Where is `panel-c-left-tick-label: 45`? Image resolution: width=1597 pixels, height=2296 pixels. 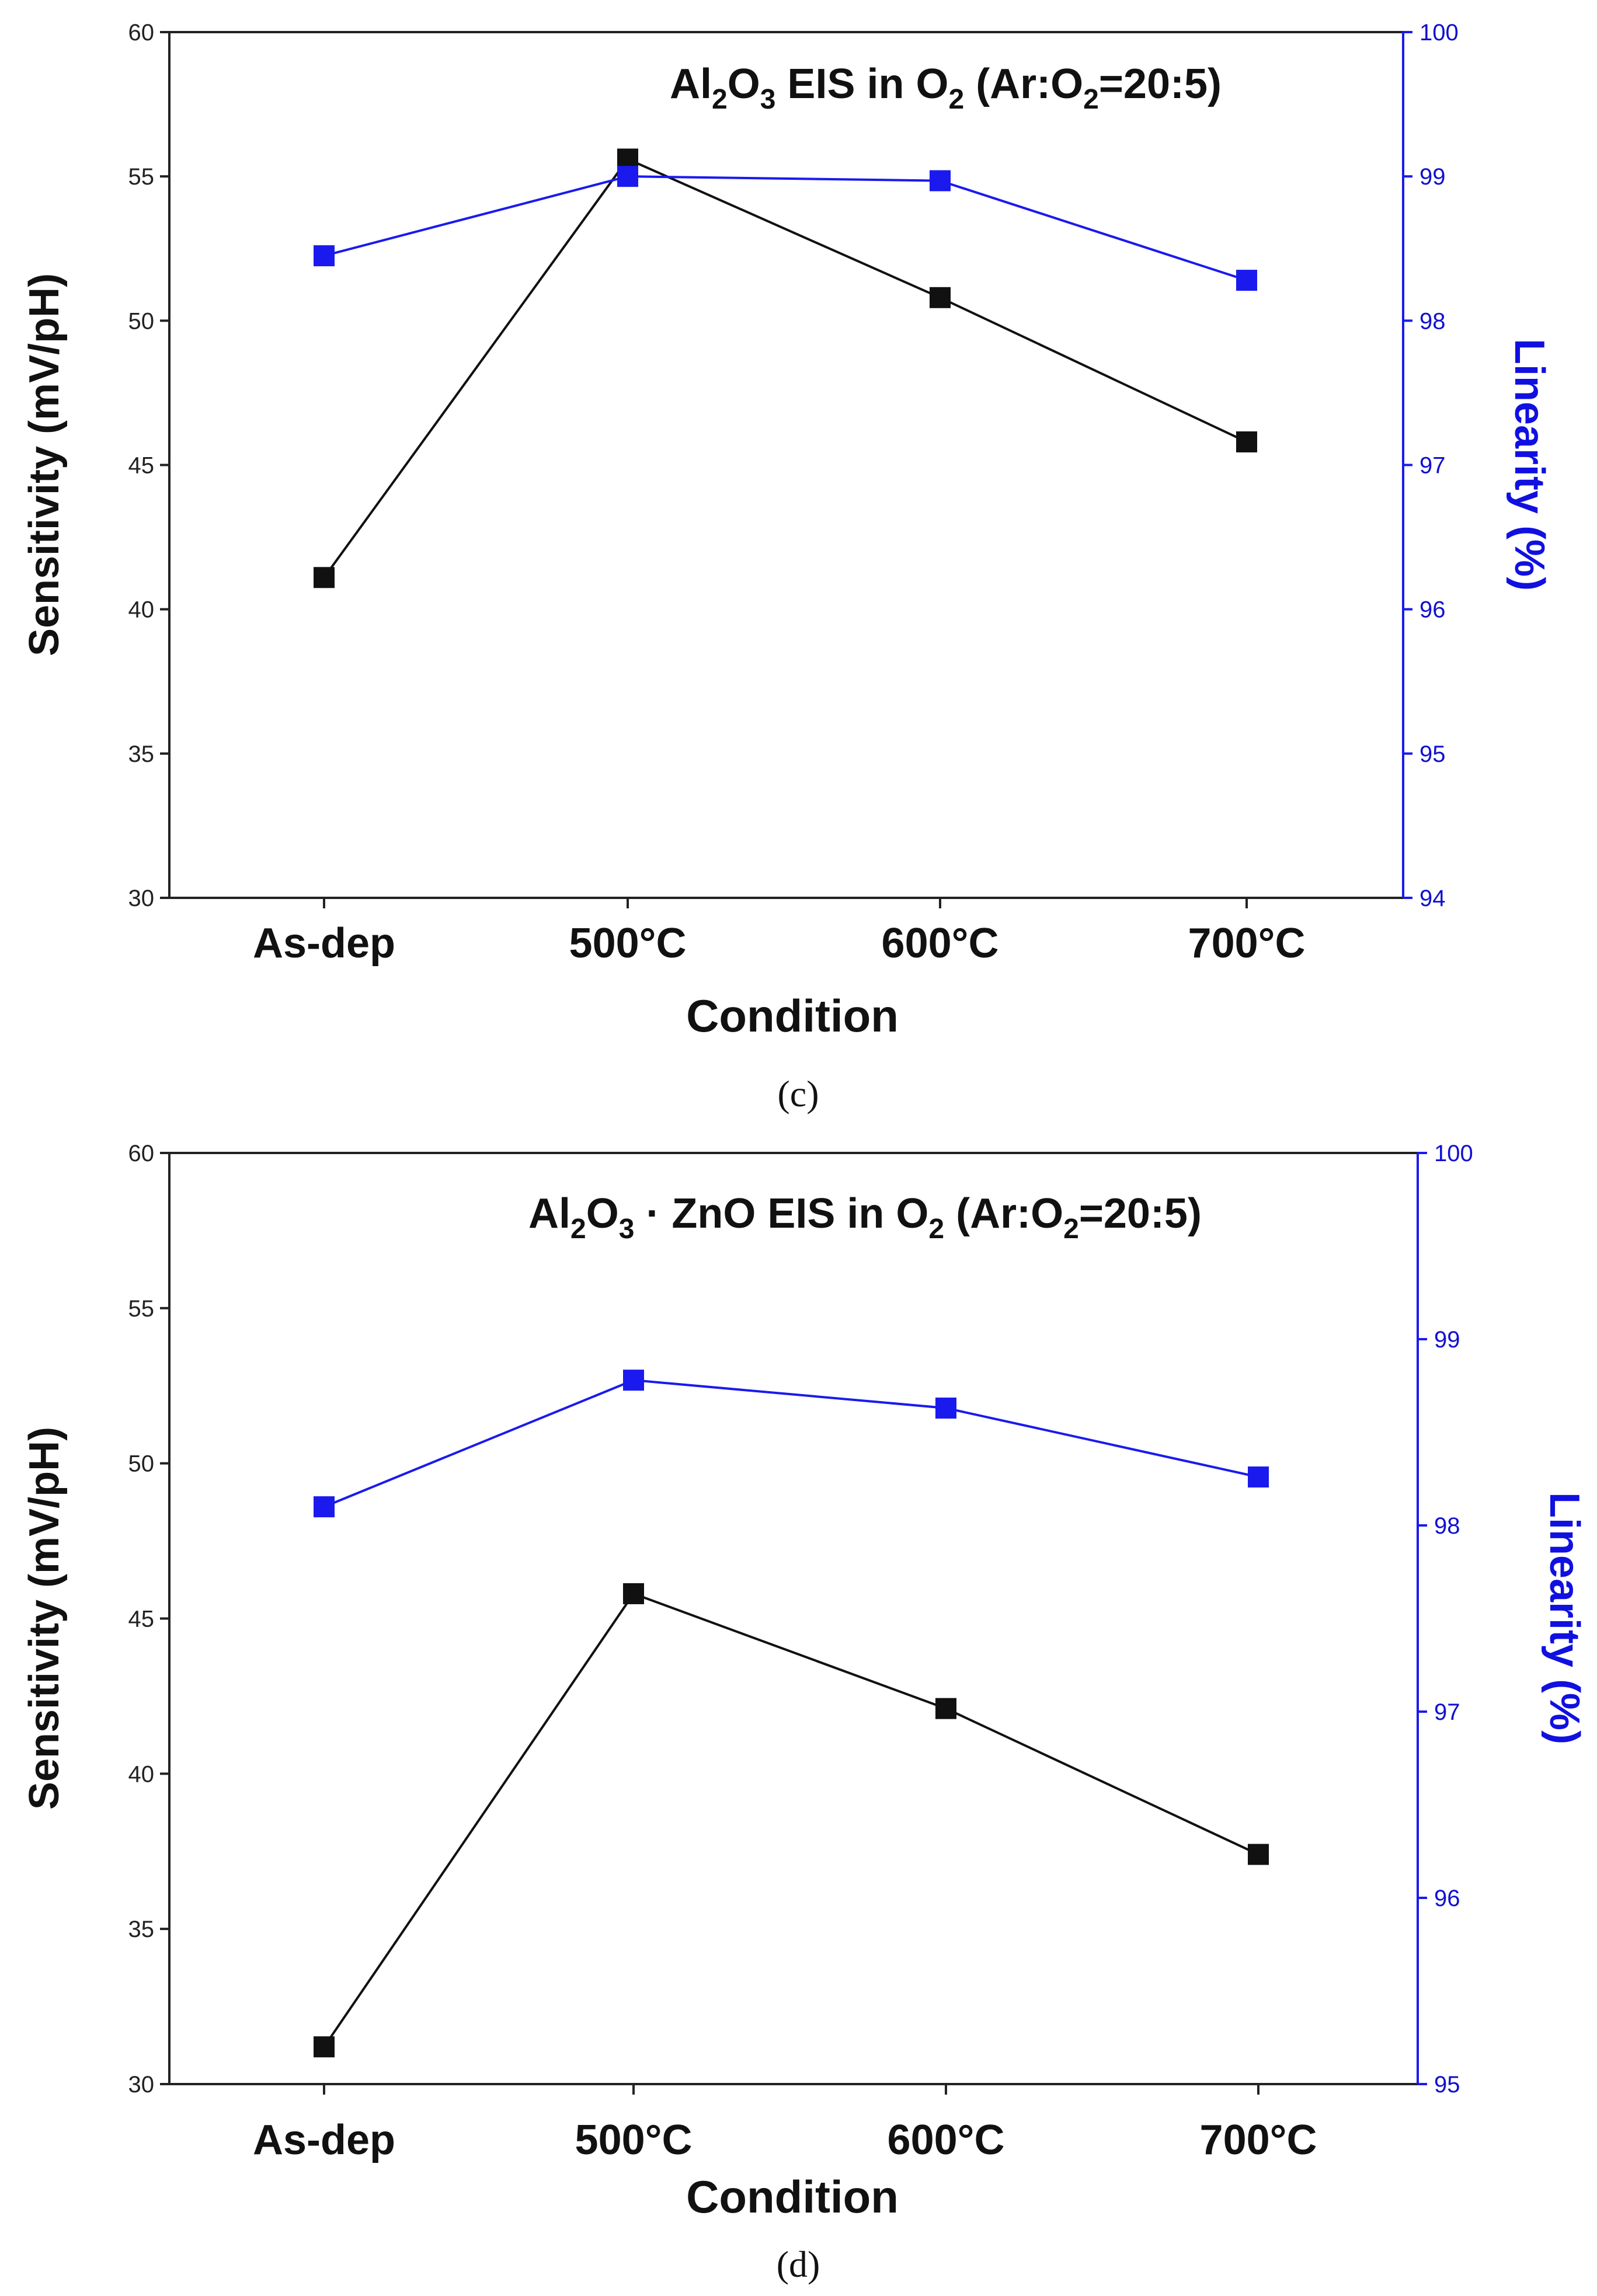 panel-c-left-tick-label: 45 is located at coordinates (141, 466).